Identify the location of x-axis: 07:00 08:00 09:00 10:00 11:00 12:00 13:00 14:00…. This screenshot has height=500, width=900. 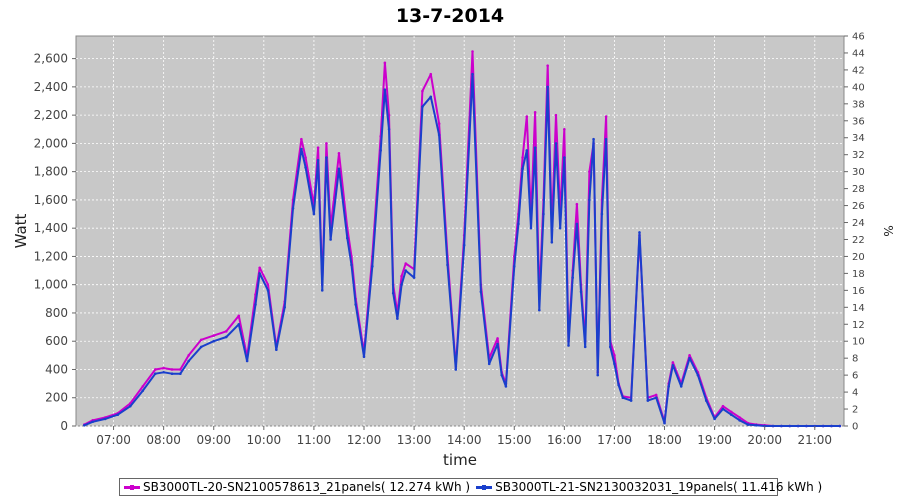
(464, 436).